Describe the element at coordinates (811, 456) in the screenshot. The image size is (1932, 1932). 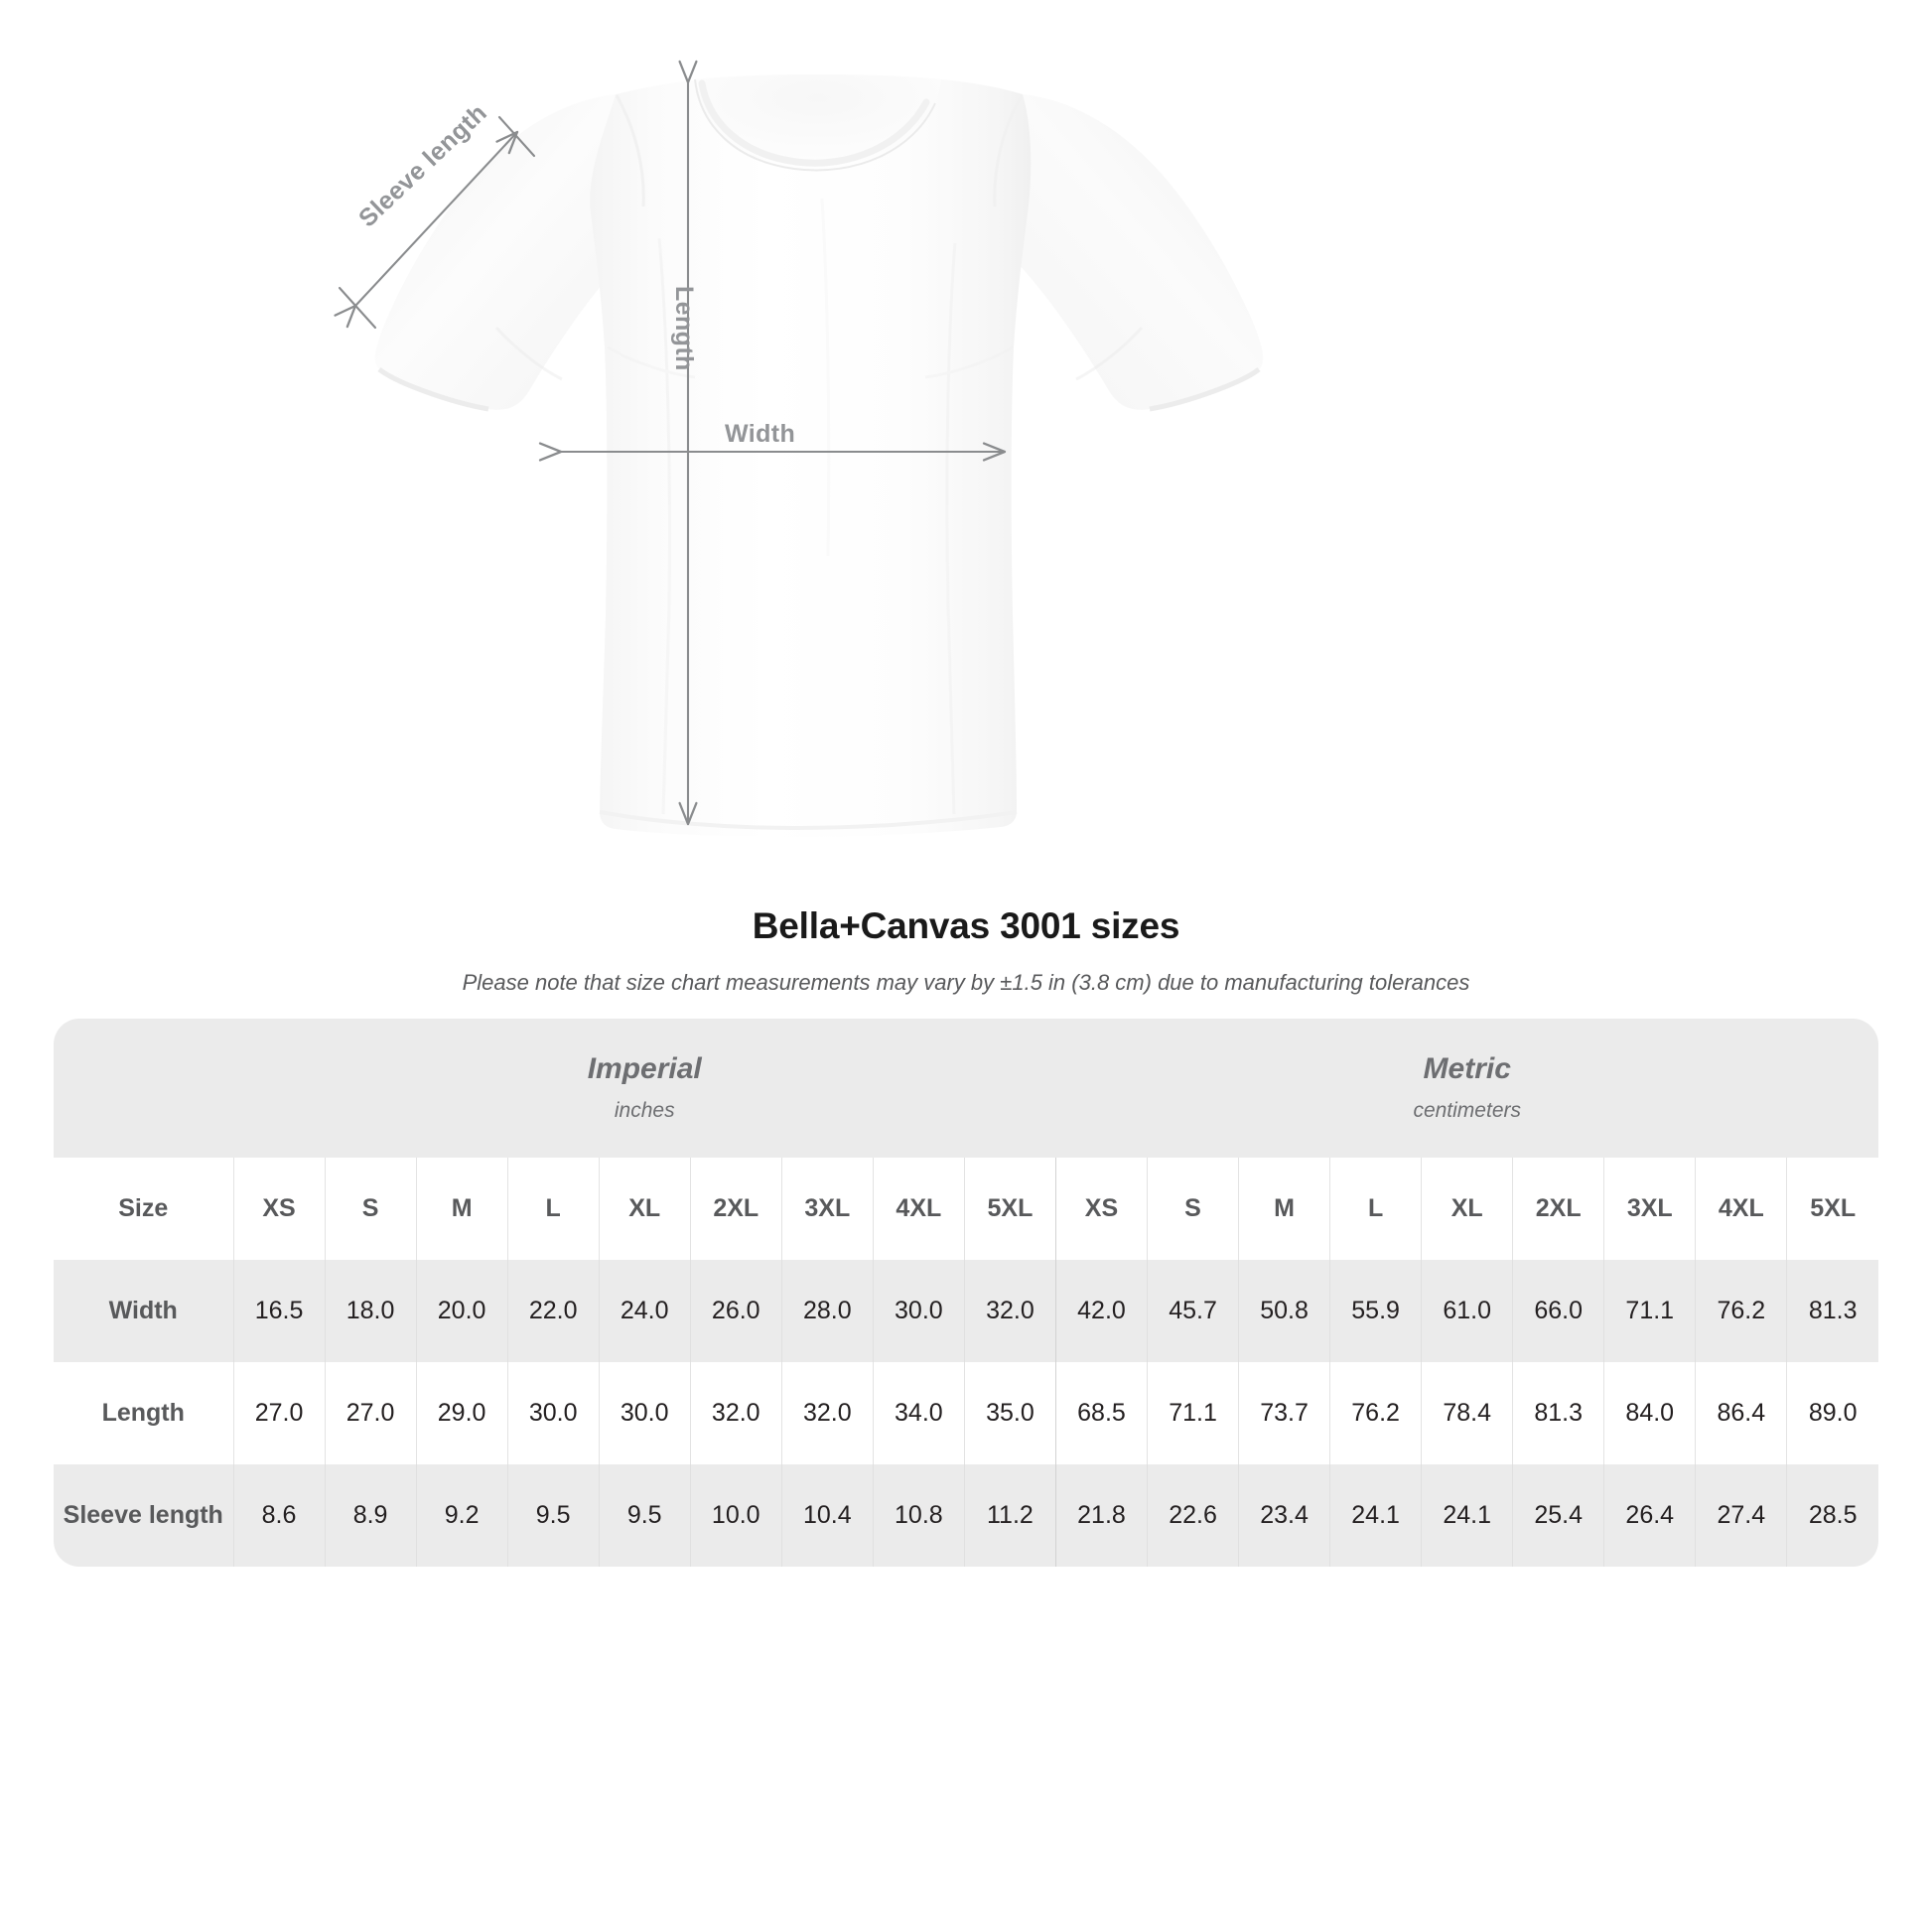
I see `shirt-body` at that location.